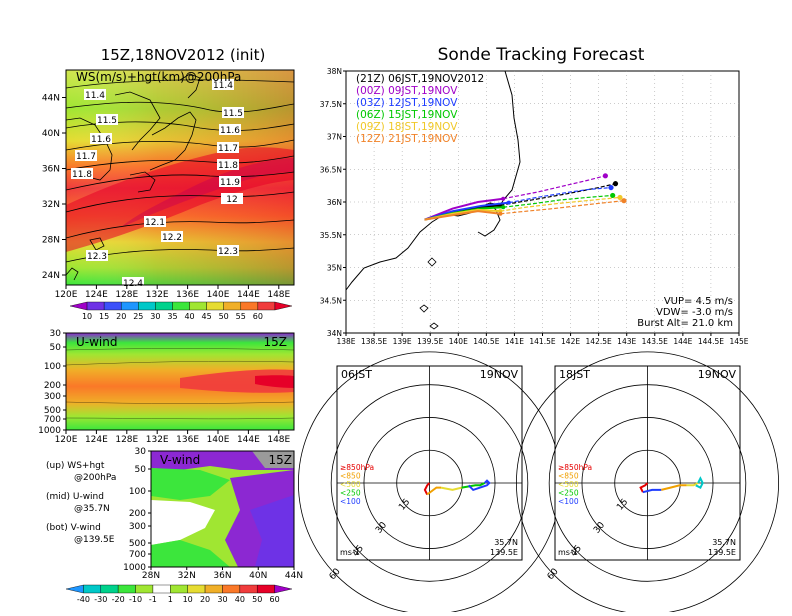 The image size is (792, 616). What do you see at coordinates (137, 492) in the screenshot?
I see `v-y-tick-label: 100` at bounding box center [137, 492].